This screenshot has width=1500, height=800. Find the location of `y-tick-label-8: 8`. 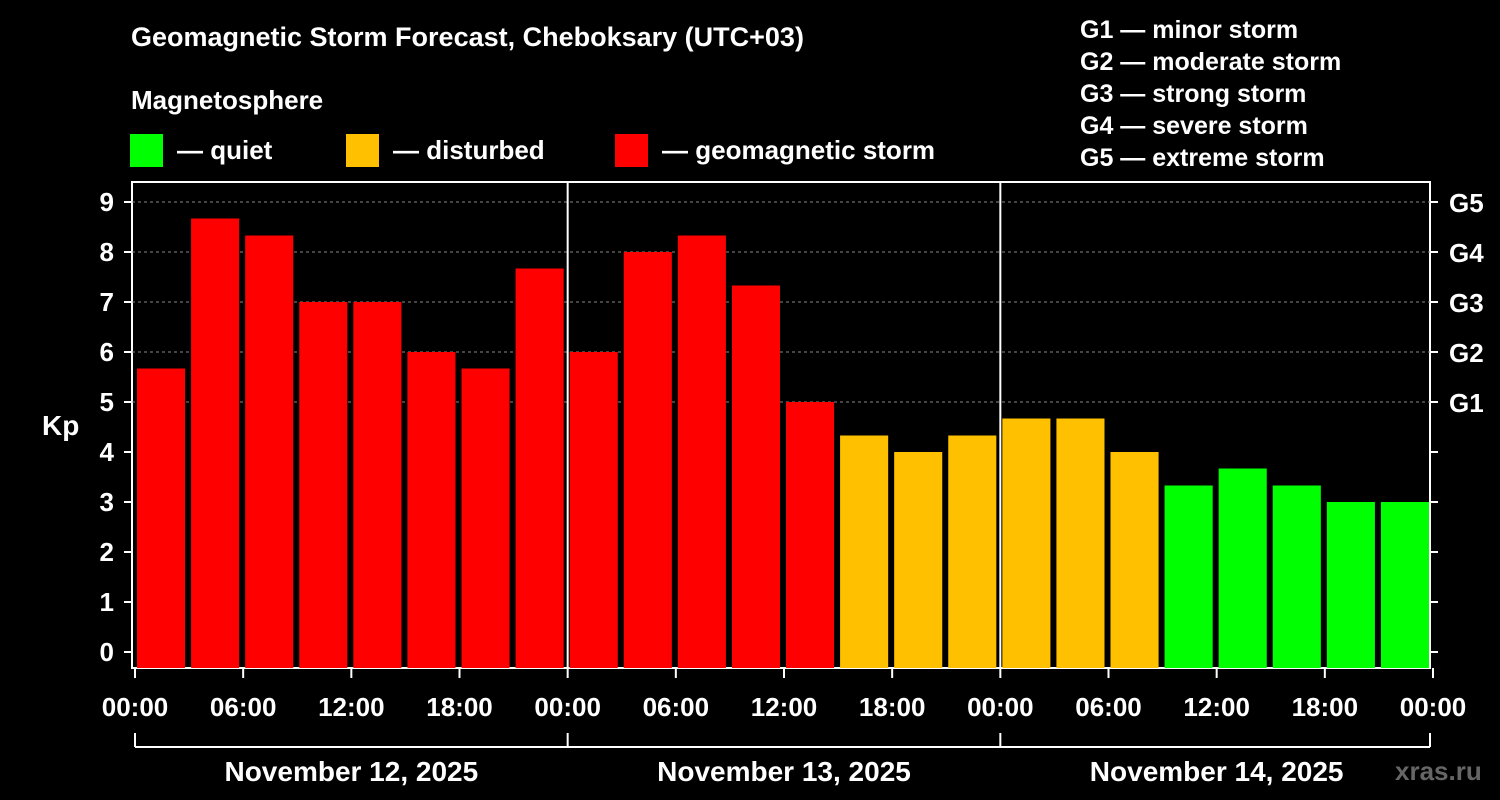

y-tick-label-8: 8 is located at coordinates (107, 252).